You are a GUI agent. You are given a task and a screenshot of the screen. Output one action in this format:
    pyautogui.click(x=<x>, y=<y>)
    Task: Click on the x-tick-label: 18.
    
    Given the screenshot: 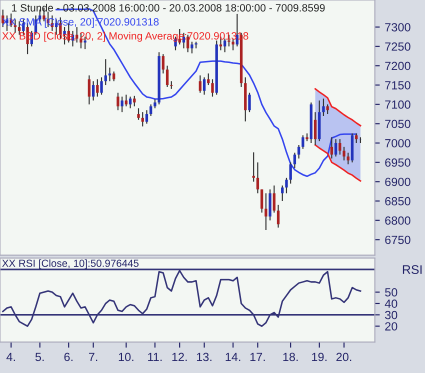 What is the action you would take?
    pyautogui.click(x=290, y=357)
    